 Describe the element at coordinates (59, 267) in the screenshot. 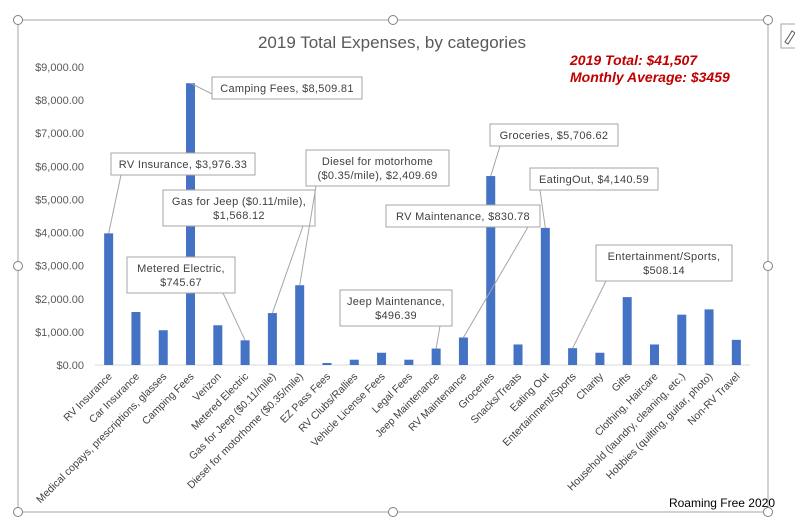

I see `y-tick-label: $3,000.00` at that location.